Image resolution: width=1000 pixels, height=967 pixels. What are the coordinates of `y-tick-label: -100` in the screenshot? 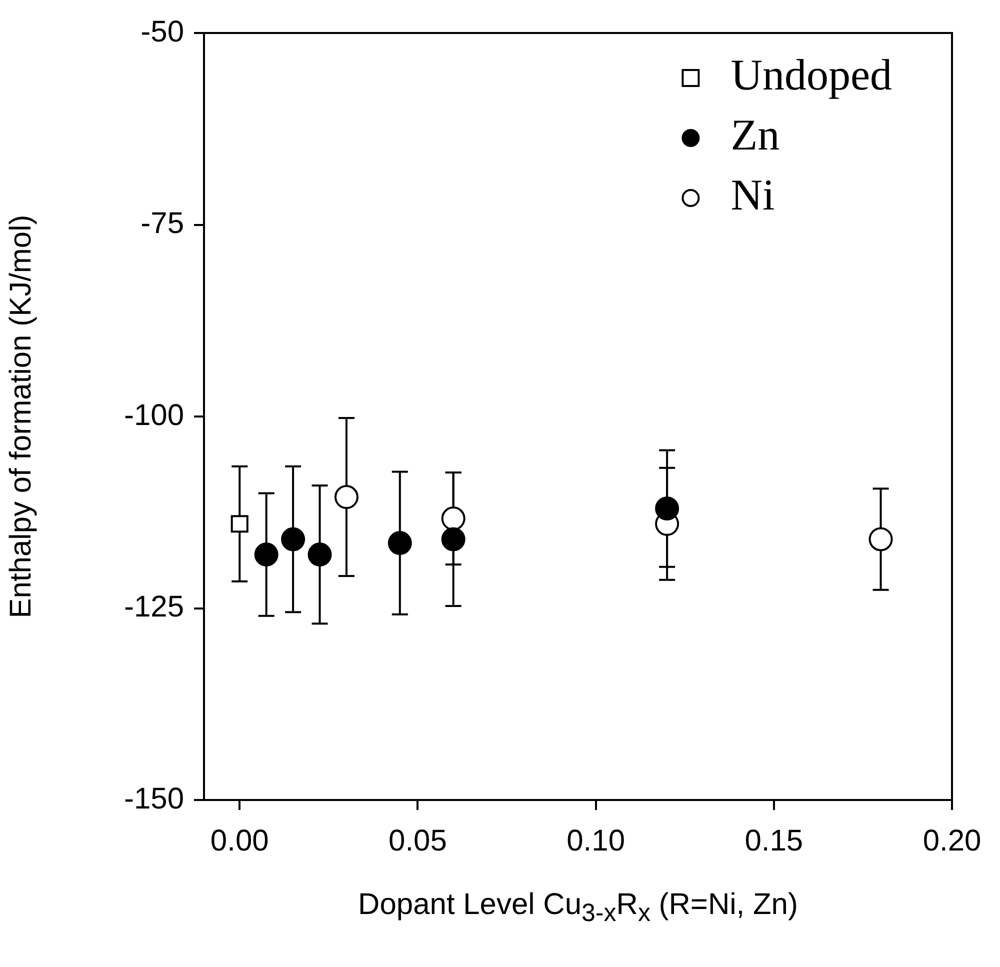 It's located at (154, 415).